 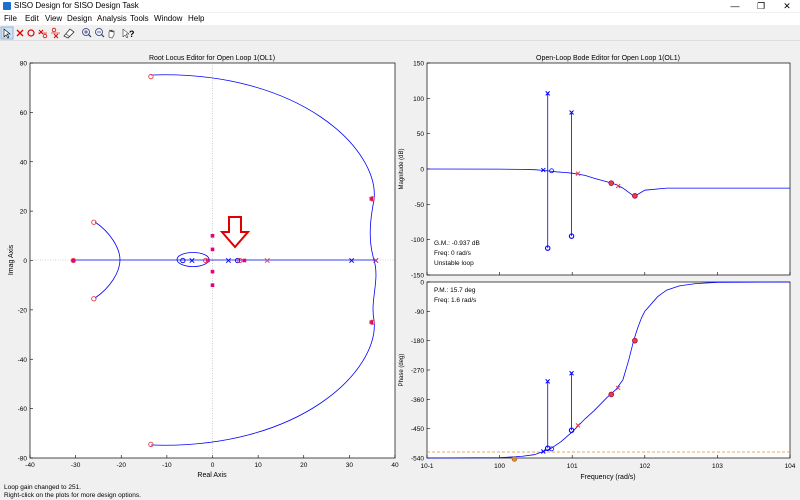 What do you see at coordinates (212, 475) in the screenshot?
I see `root-locus-xlabel: Real Axis` at bounding box center [212, 475].